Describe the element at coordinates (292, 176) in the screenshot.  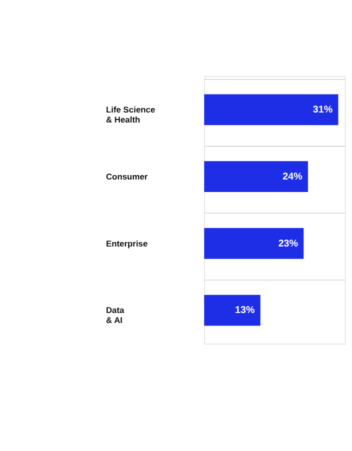
I see `data-label: 24%` at that location.